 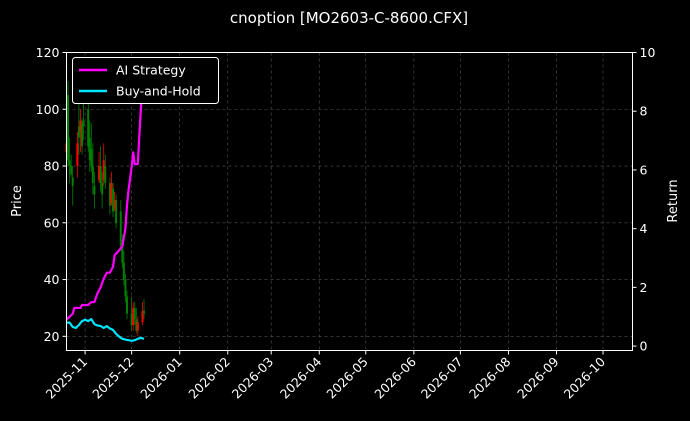 What do you see at coordinates (347, 378) in the screenshot?
I see `x-tick-label: 2026-05` at bounding box center [347, 378].